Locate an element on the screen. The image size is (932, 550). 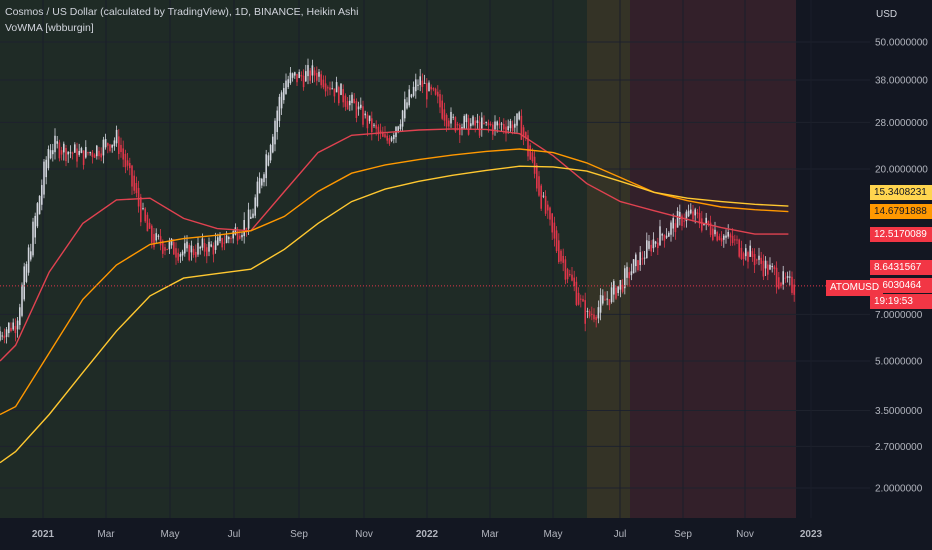
currency-label: USD is located at coordinates (887, 14).